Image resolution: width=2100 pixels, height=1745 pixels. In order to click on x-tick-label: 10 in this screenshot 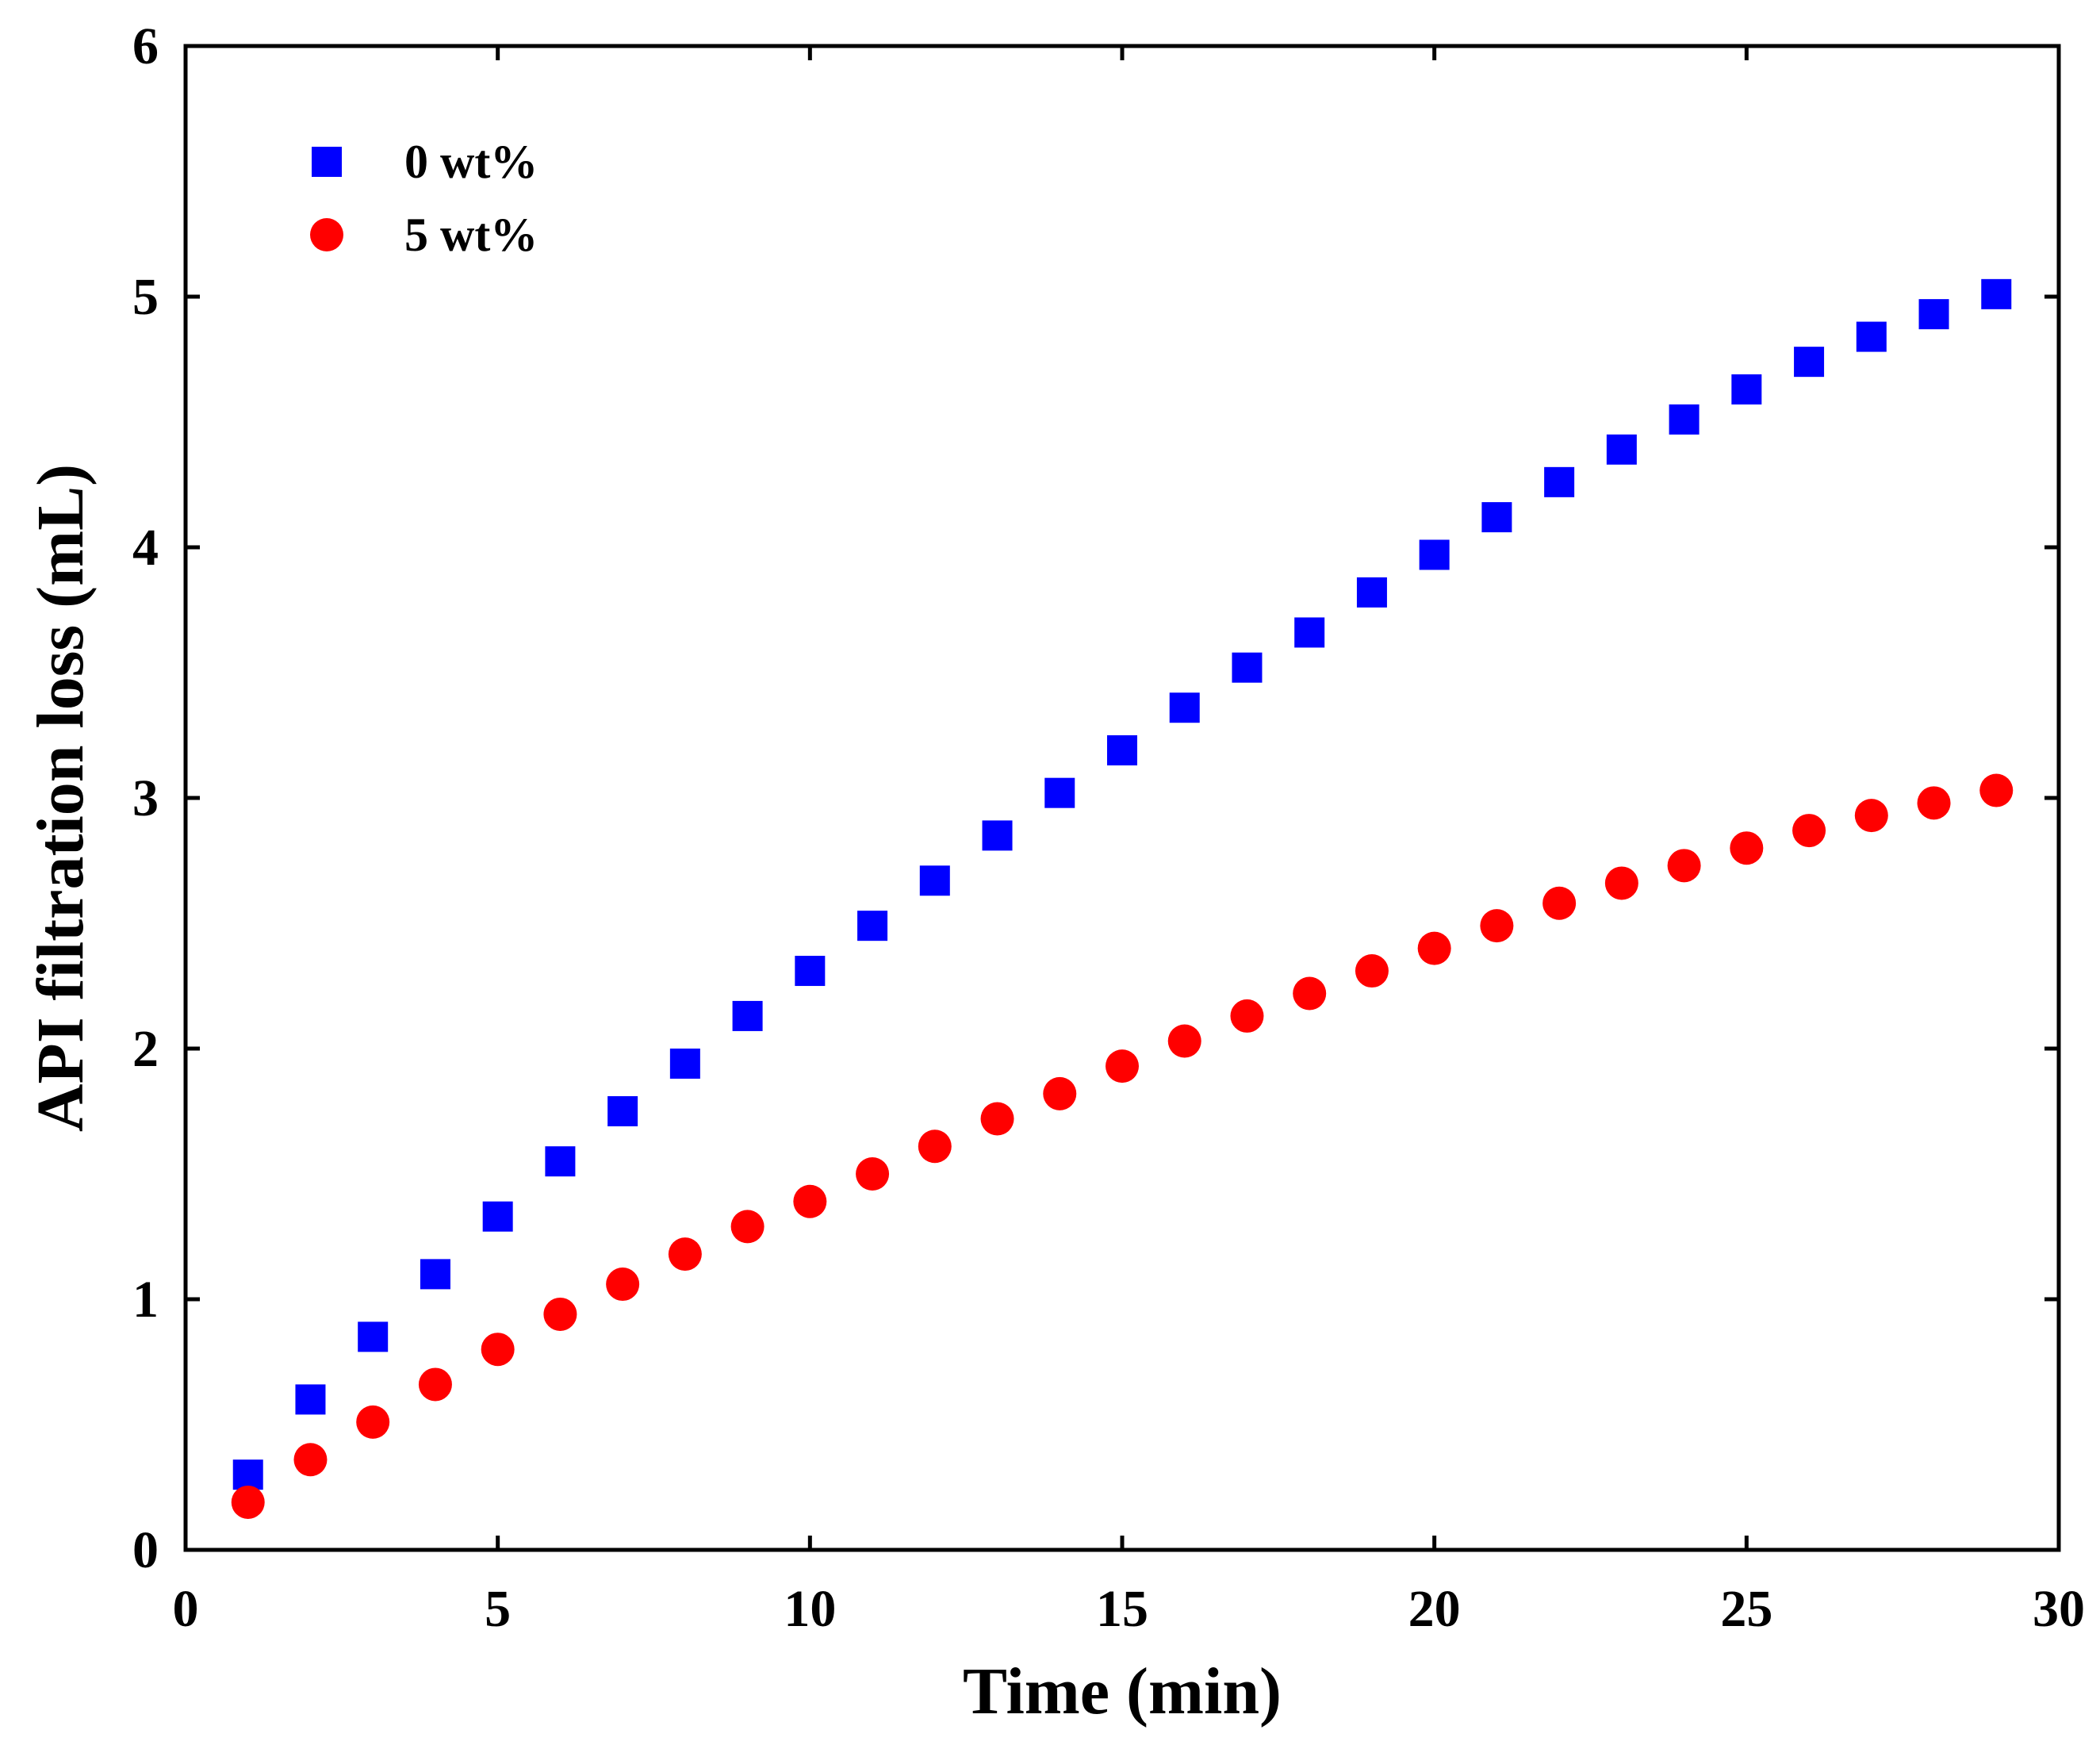, I will do `click(810, 1609)`.